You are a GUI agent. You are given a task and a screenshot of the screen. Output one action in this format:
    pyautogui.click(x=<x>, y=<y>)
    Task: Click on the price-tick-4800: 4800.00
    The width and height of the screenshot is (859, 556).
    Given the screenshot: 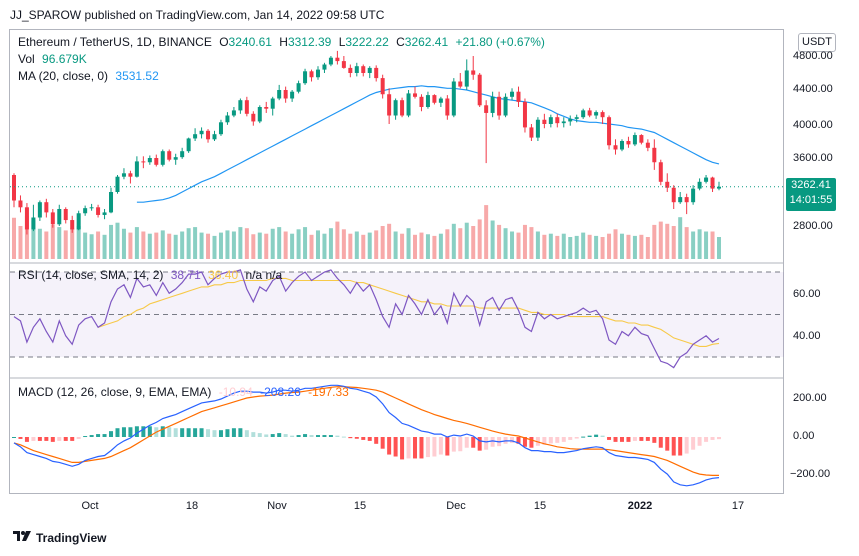 What is the action you would take?
    pyautogui.click(x=813, y=56)
    